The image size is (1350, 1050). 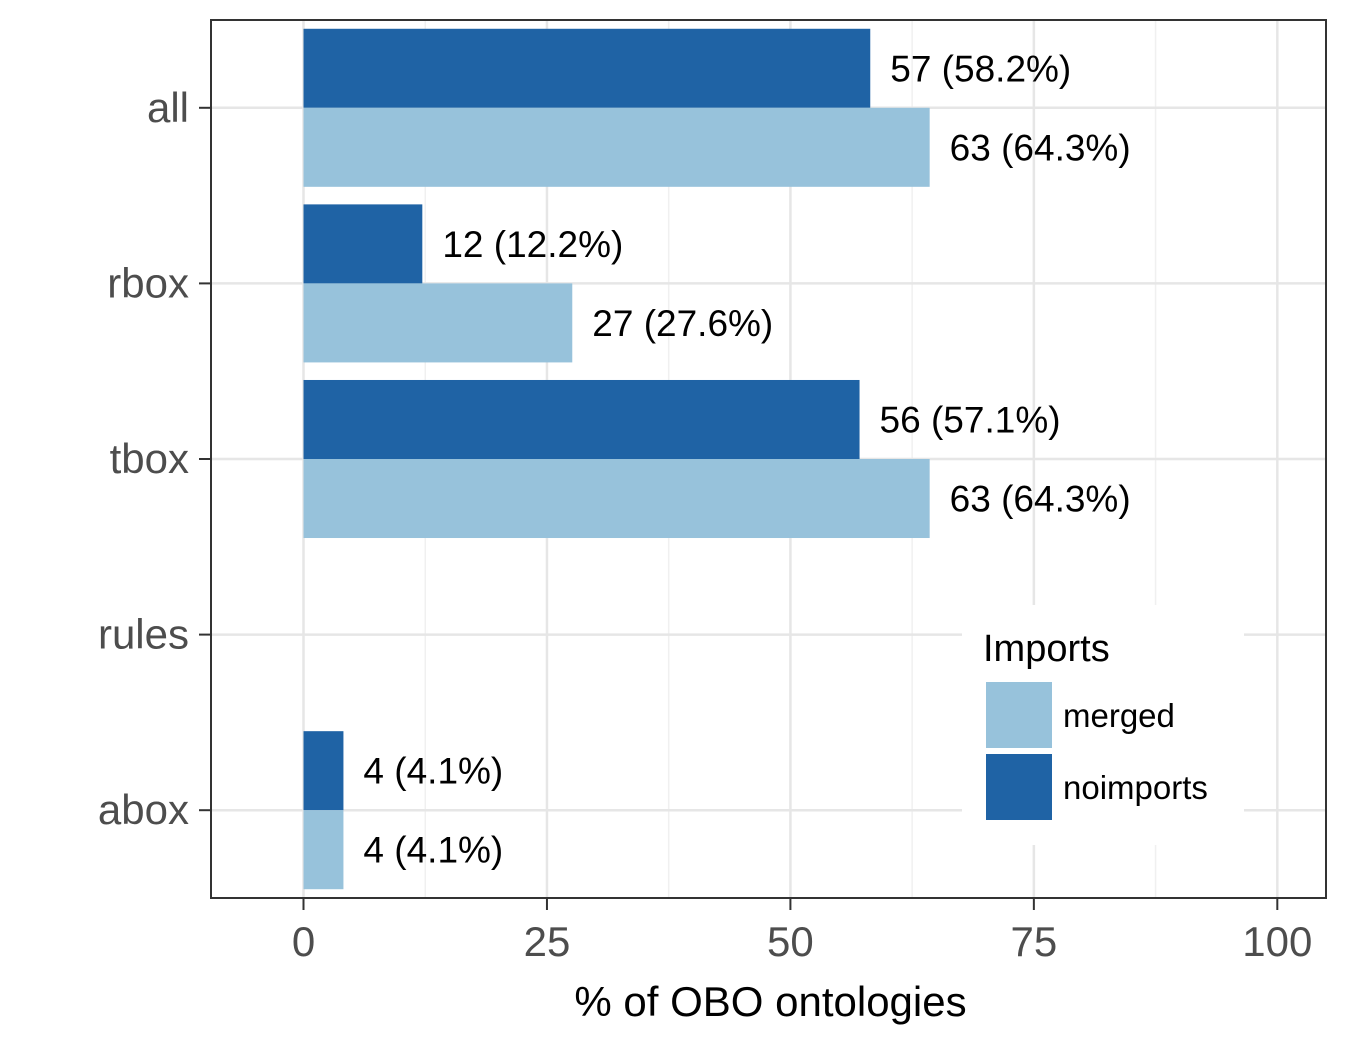 I want to click on bar-noimports-all, so click(x=587, y=68).